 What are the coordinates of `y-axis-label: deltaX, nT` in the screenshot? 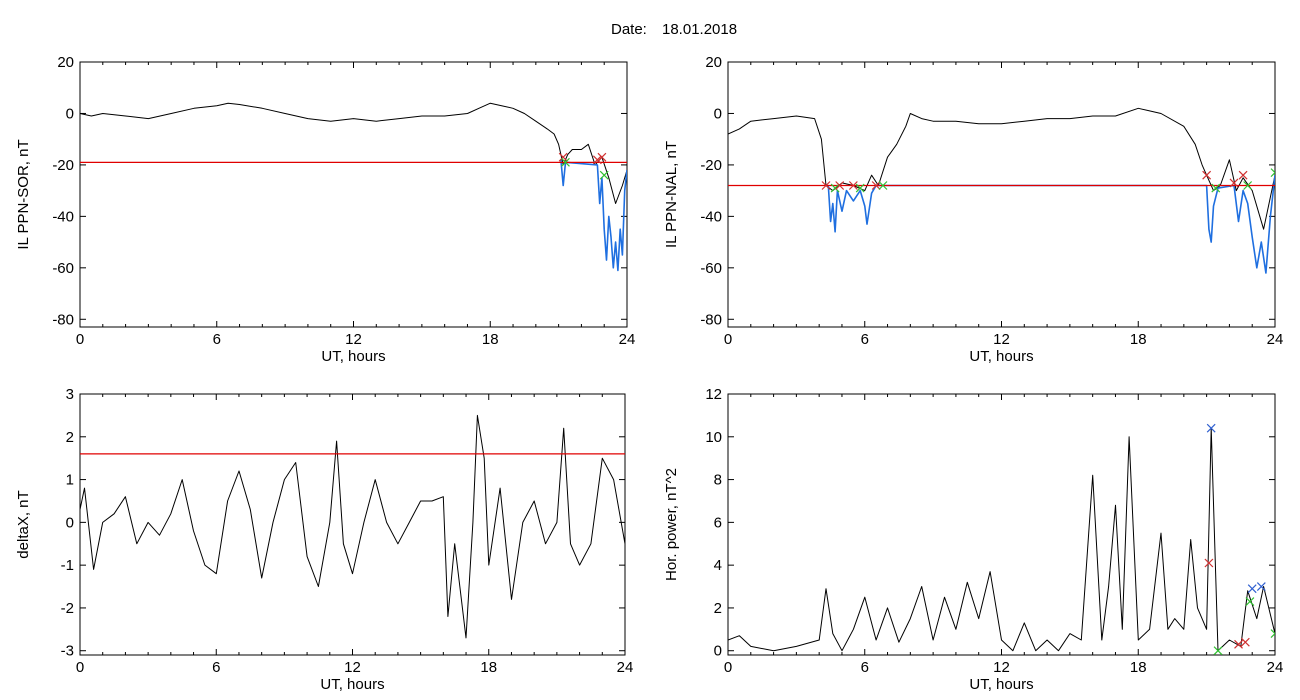 It's located at (23, 524).